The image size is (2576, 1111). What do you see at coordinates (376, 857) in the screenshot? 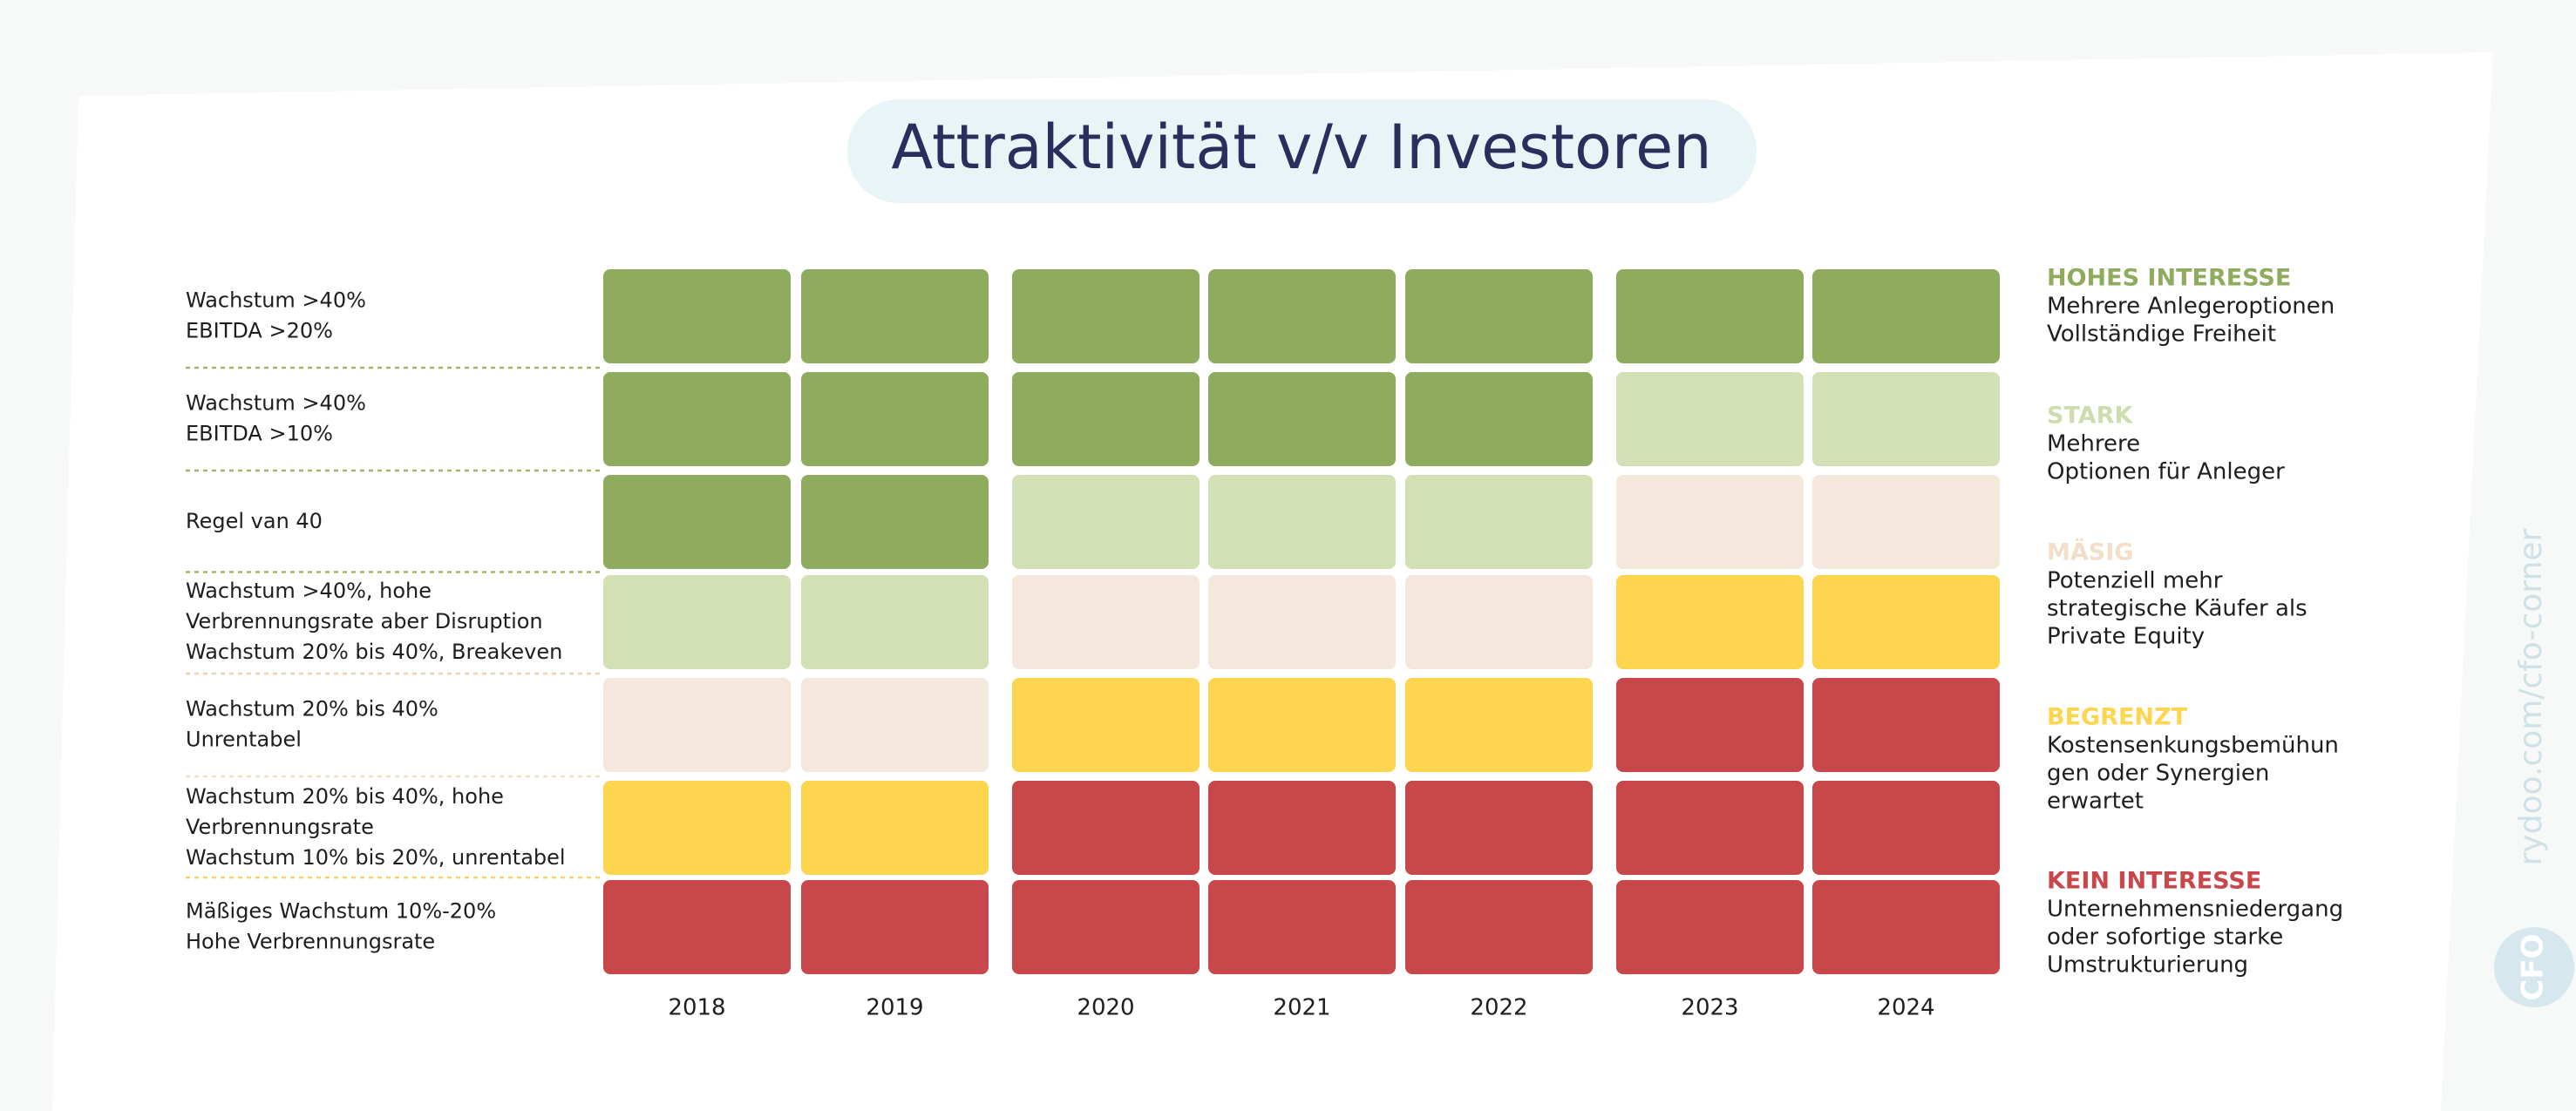
I see `row-label: Wachstum 10% bis 20%, unrentabel` at bounding box center [376, 857].